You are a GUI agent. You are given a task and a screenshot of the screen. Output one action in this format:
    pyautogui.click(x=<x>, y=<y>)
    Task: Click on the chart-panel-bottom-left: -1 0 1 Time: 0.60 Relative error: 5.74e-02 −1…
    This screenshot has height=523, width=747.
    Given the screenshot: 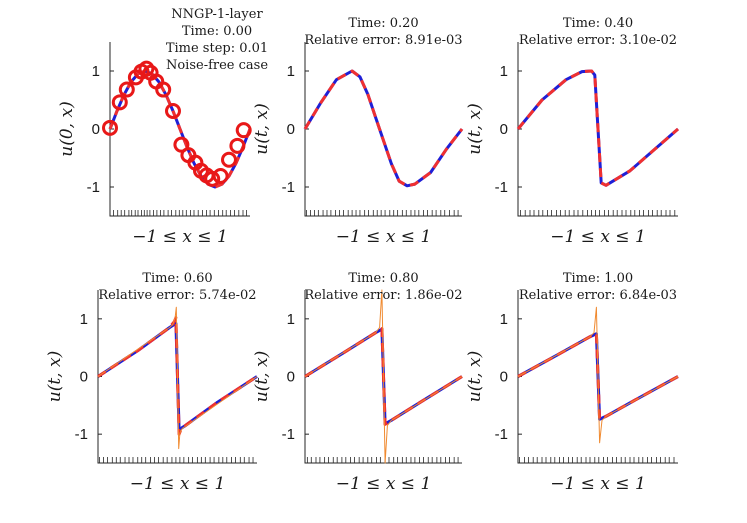 What is the action you would take?
    pyautogui.click(x=151, y=382)
    